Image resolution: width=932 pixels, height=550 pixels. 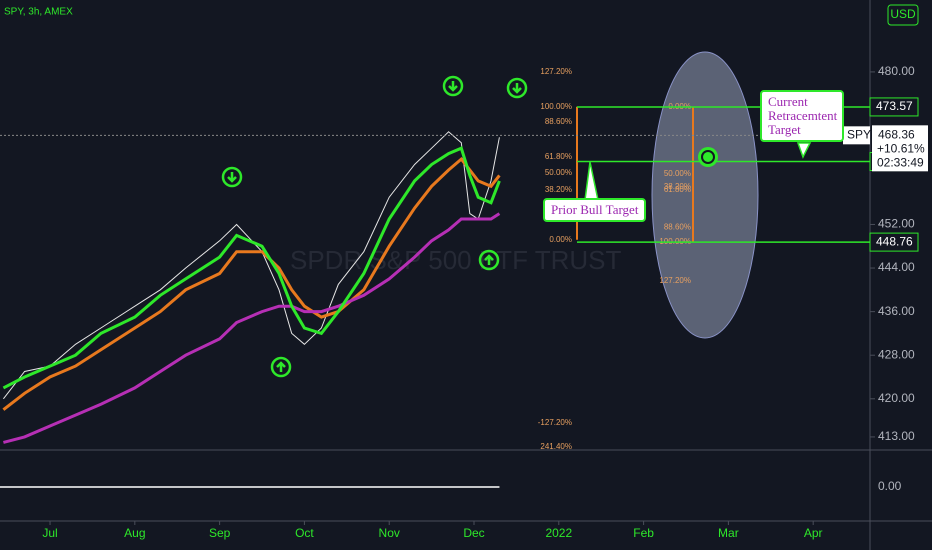 I want to click on y-tick-label: 452.00, so click(x=896, y=224).